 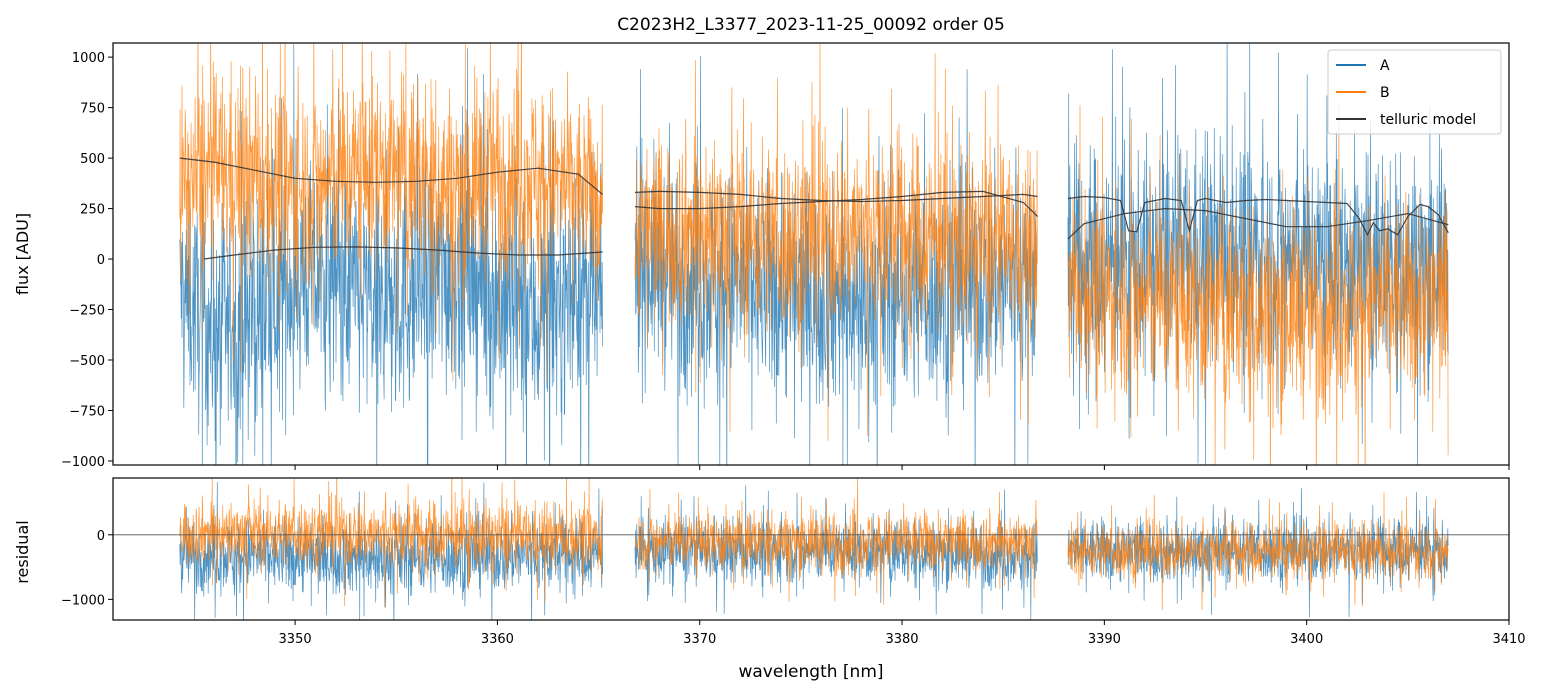 What do you see at coordinates (22, 254) in the screenshot?
I see `main-y-axis-label: flux [ADU]` at bounding box center [22, 254].